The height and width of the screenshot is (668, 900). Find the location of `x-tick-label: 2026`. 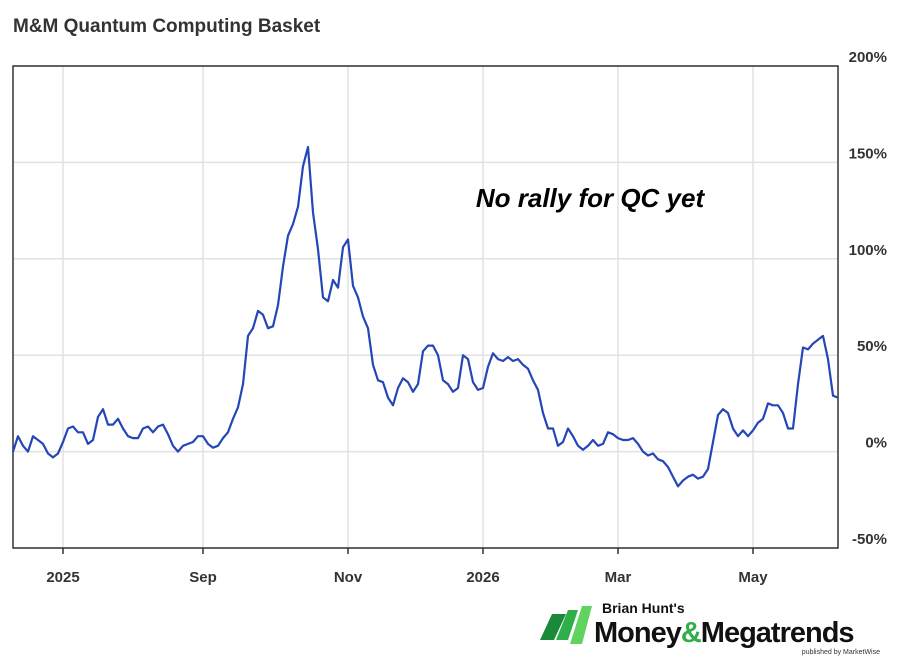

x-tick-label: 2026 is located at coordinates (482, 577).